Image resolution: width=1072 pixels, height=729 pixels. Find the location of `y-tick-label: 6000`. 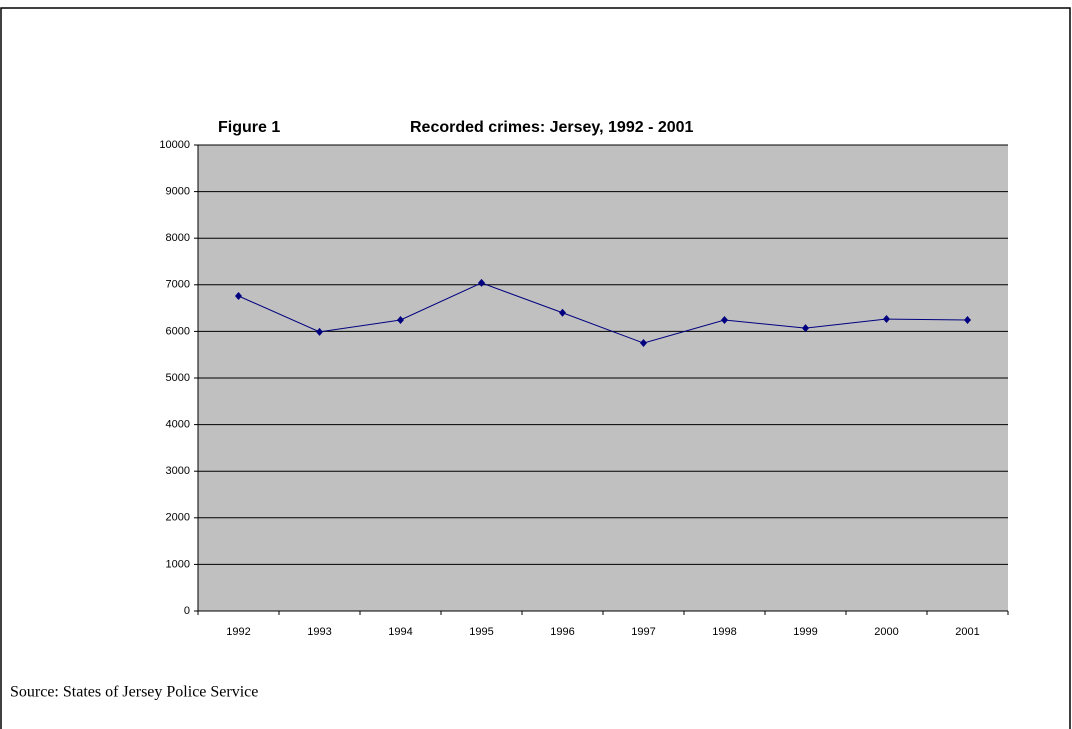

y-tick-label: 6000 is located at coordinates (178, 331).